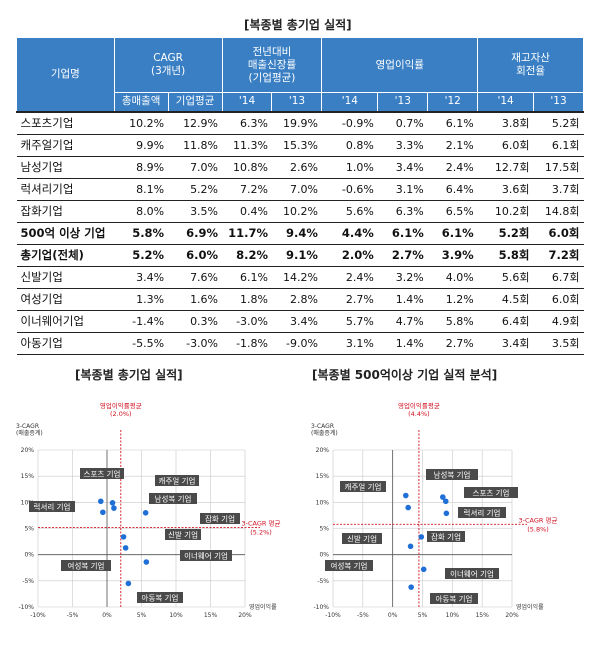 Image resolution: width=600 pixels, height=656 pixels. What do you see at coordinates (300, 299) in the screenshot?
I see `table-row: 여성기업 1.3% 1.6% 1.8% 2.8% 2.7% 1.4% 1.2% 4.5회 6.0회` at bounding box center [300, 299].